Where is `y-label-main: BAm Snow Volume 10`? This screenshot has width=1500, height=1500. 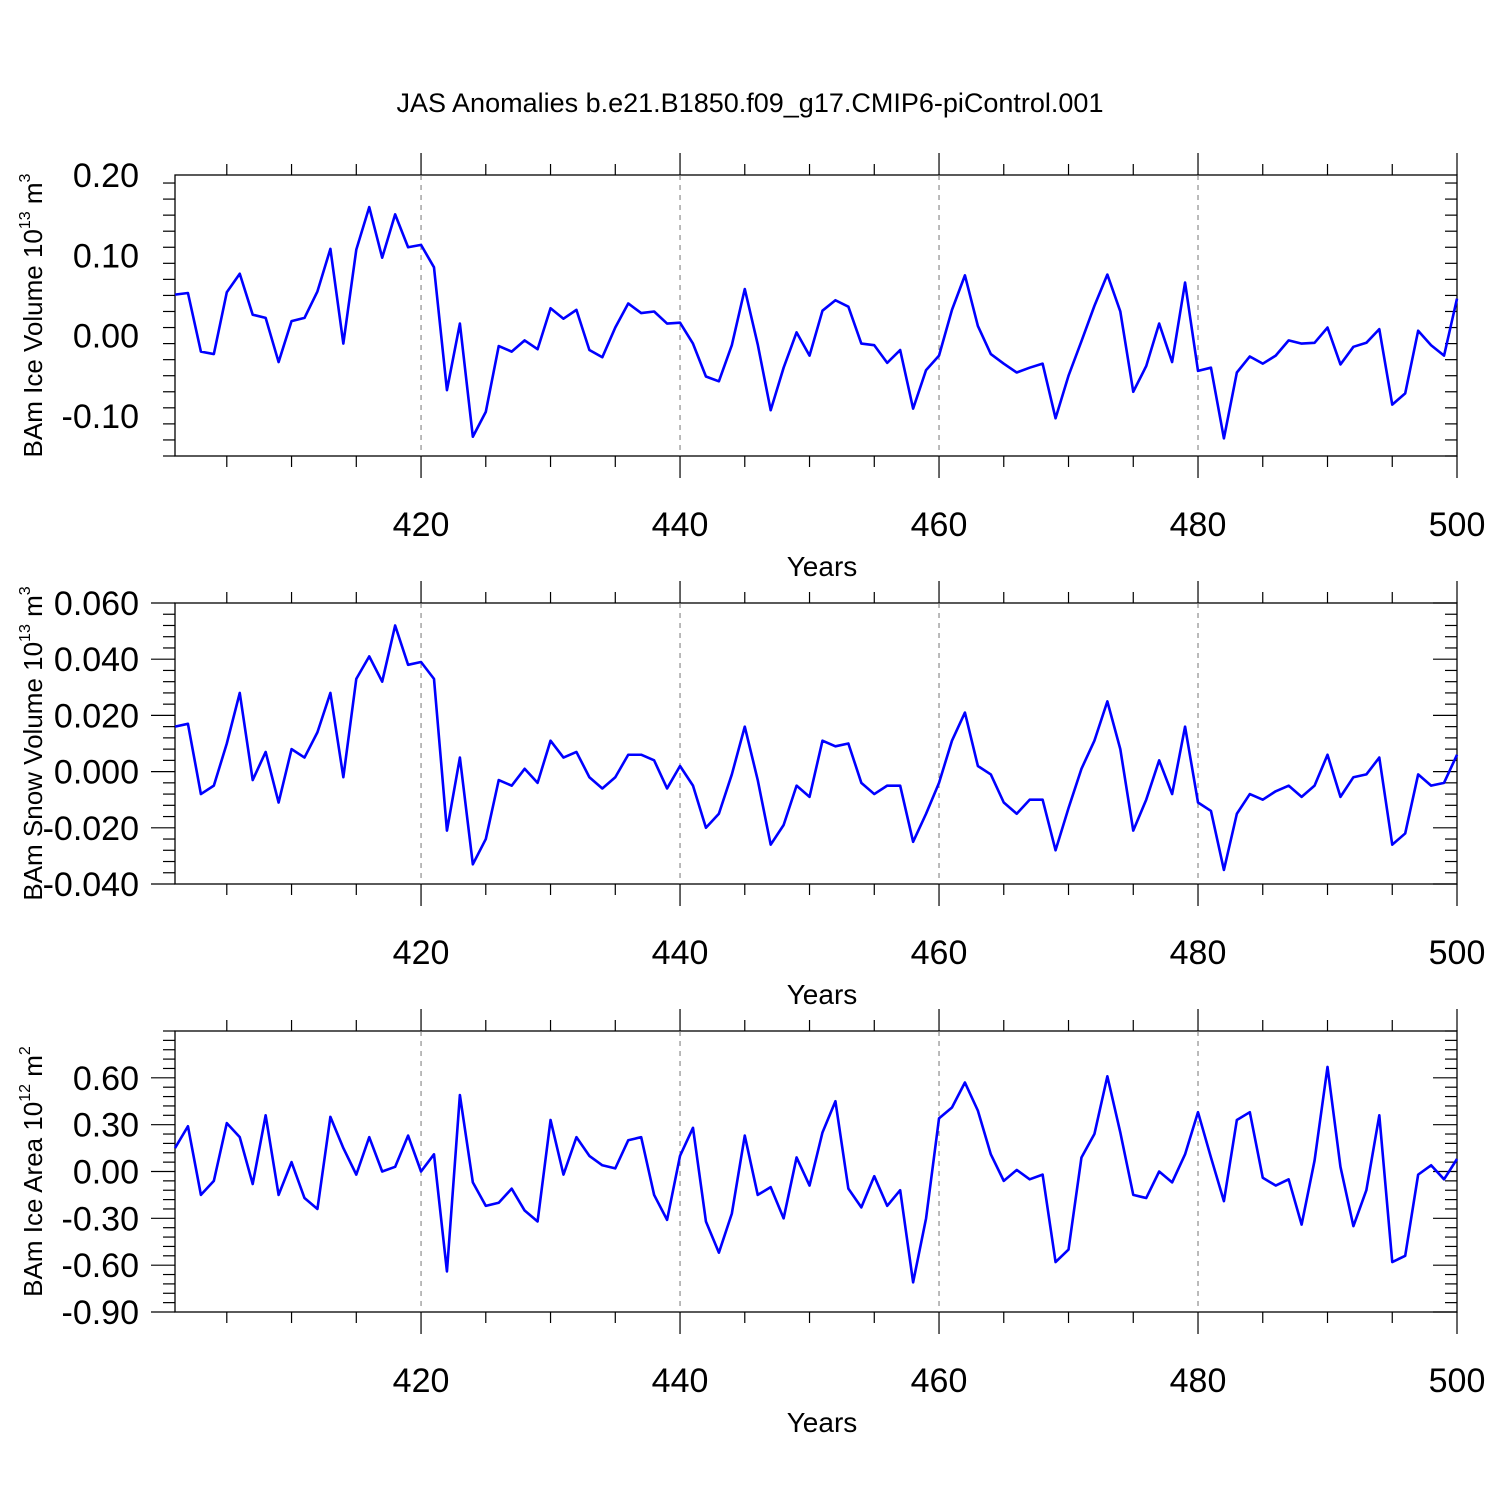 y-label-main: BAm Snow Volume 10 is located at coordinates (33, 771).